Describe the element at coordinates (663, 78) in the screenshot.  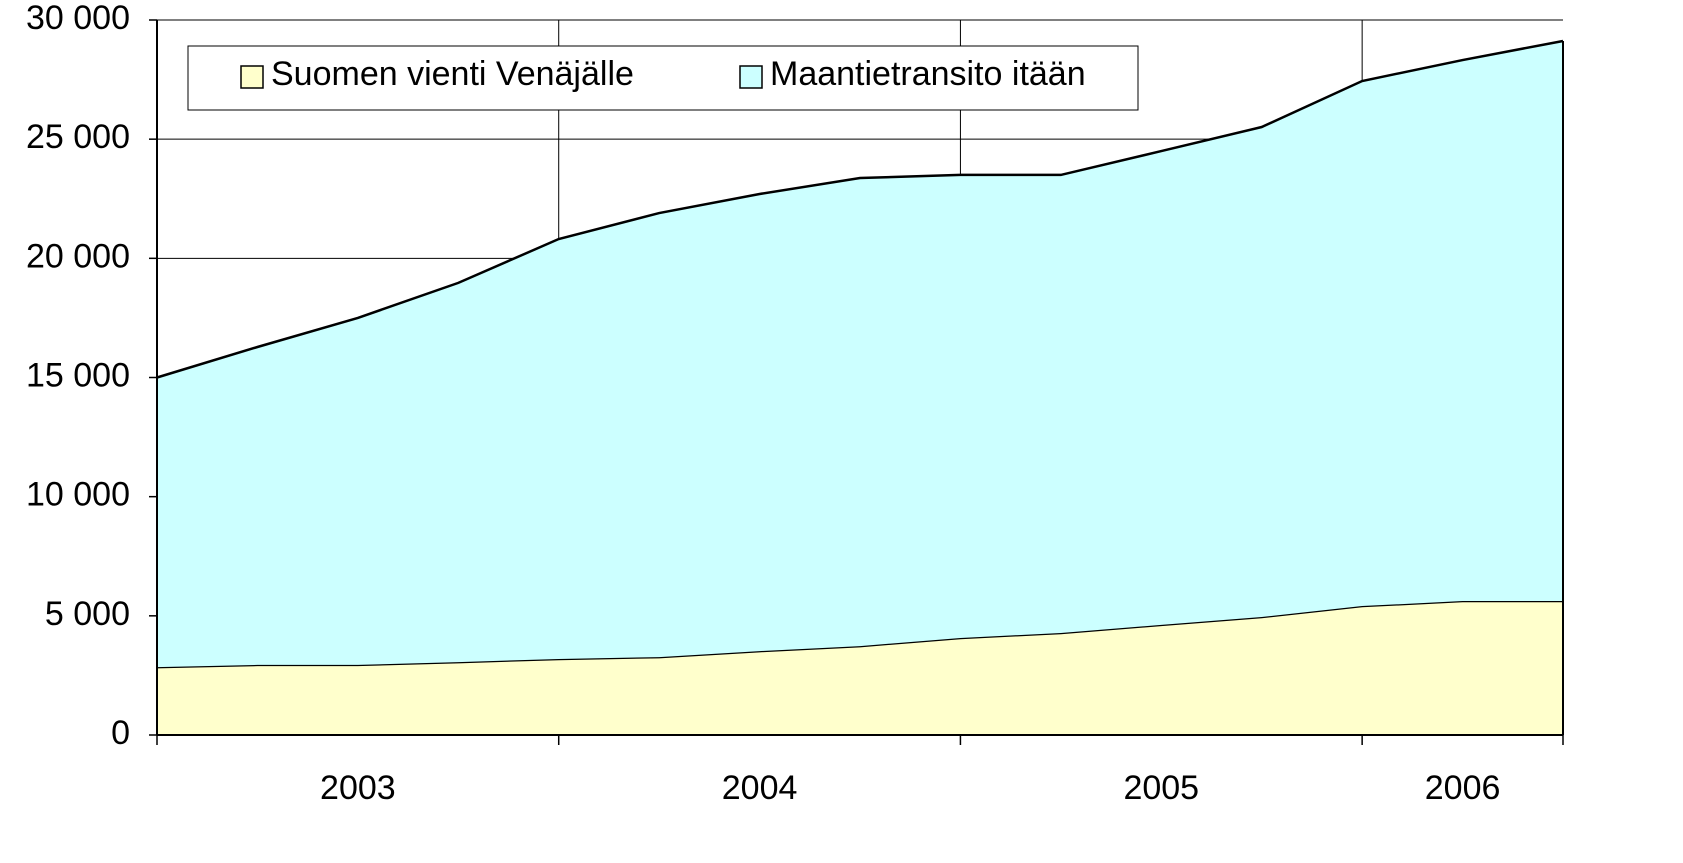
I see `legend-box` at that location.